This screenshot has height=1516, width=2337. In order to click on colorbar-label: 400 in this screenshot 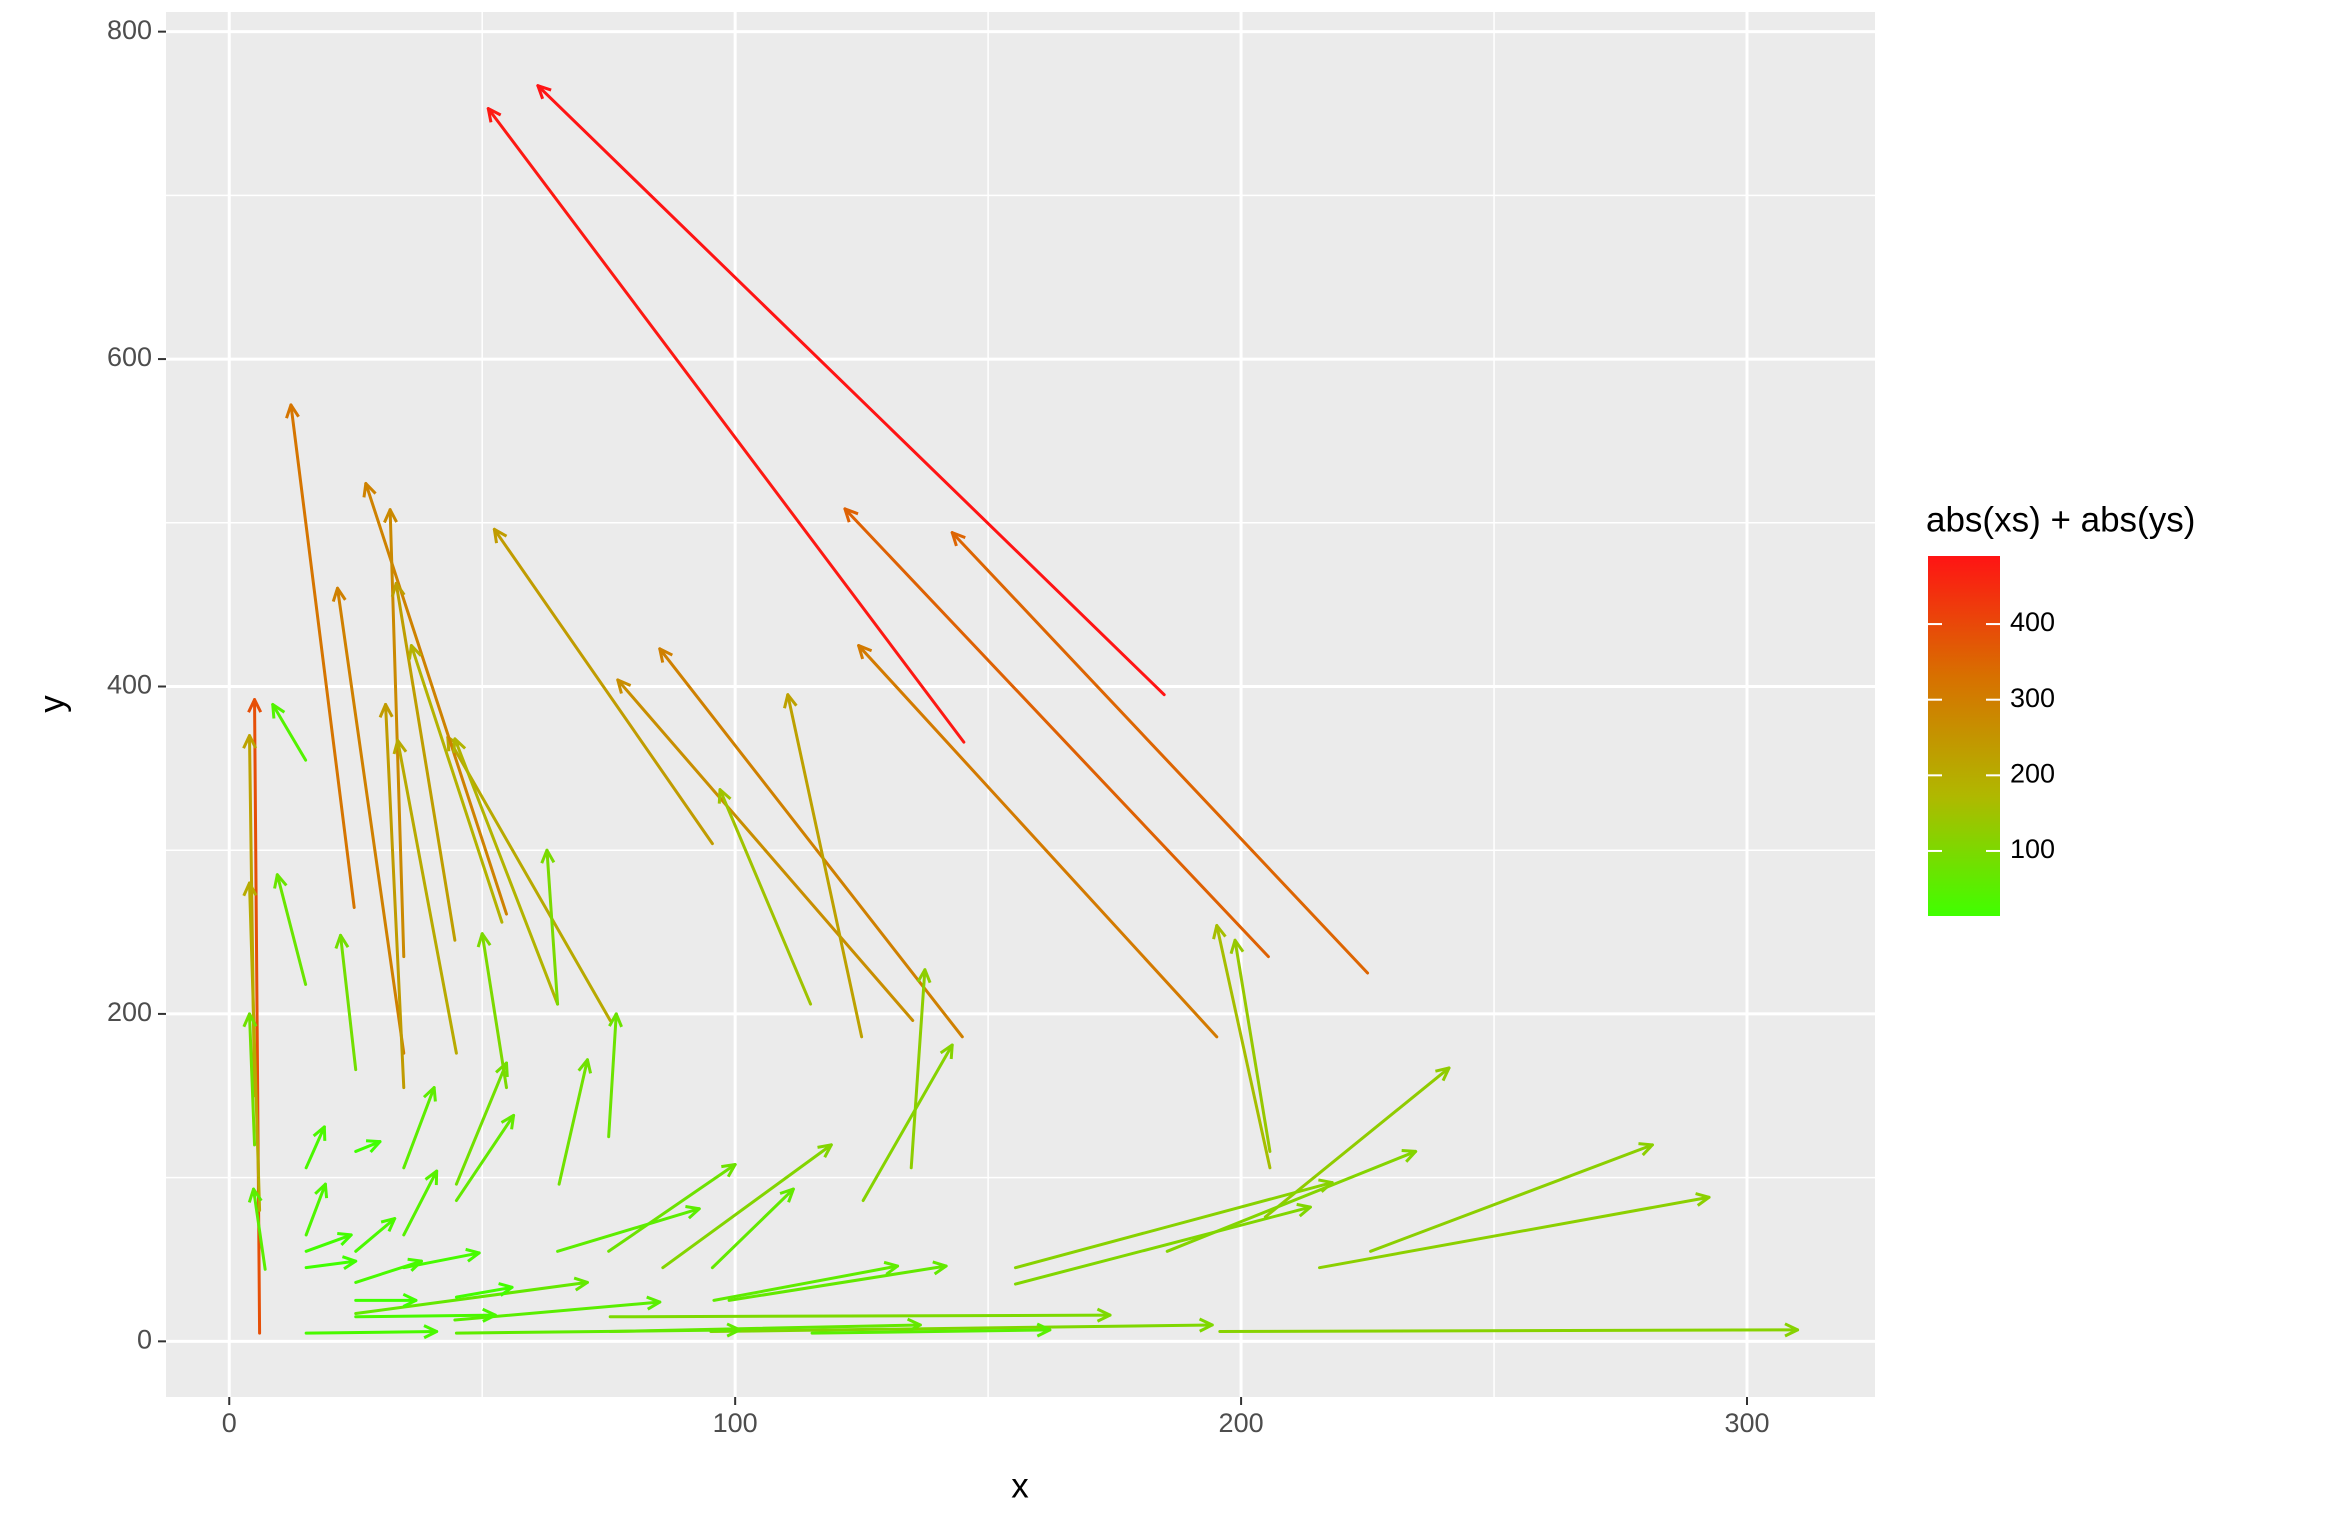, I will do `click(2032, 622)`.